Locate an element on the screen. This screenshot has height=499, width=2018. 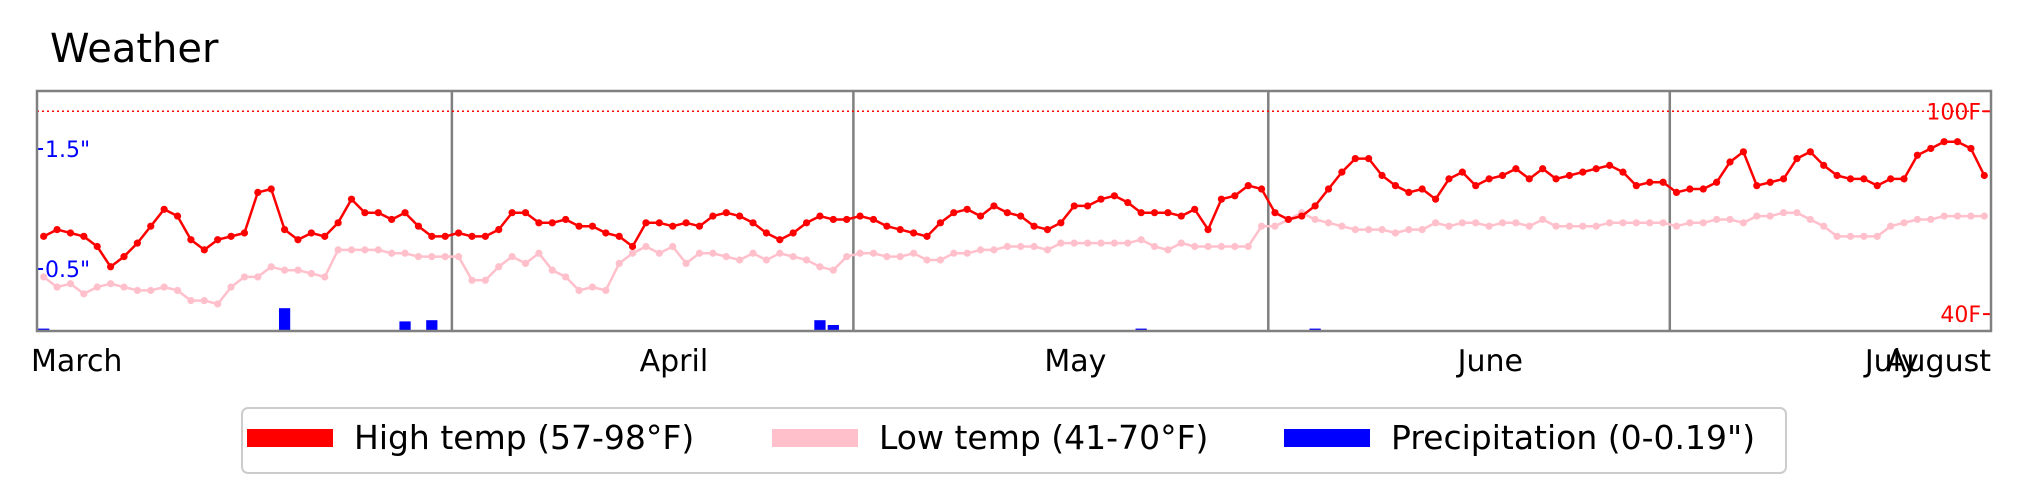
legend-entry-high-temp: High temp (57-98°F) is located at coordinates (524, 437).